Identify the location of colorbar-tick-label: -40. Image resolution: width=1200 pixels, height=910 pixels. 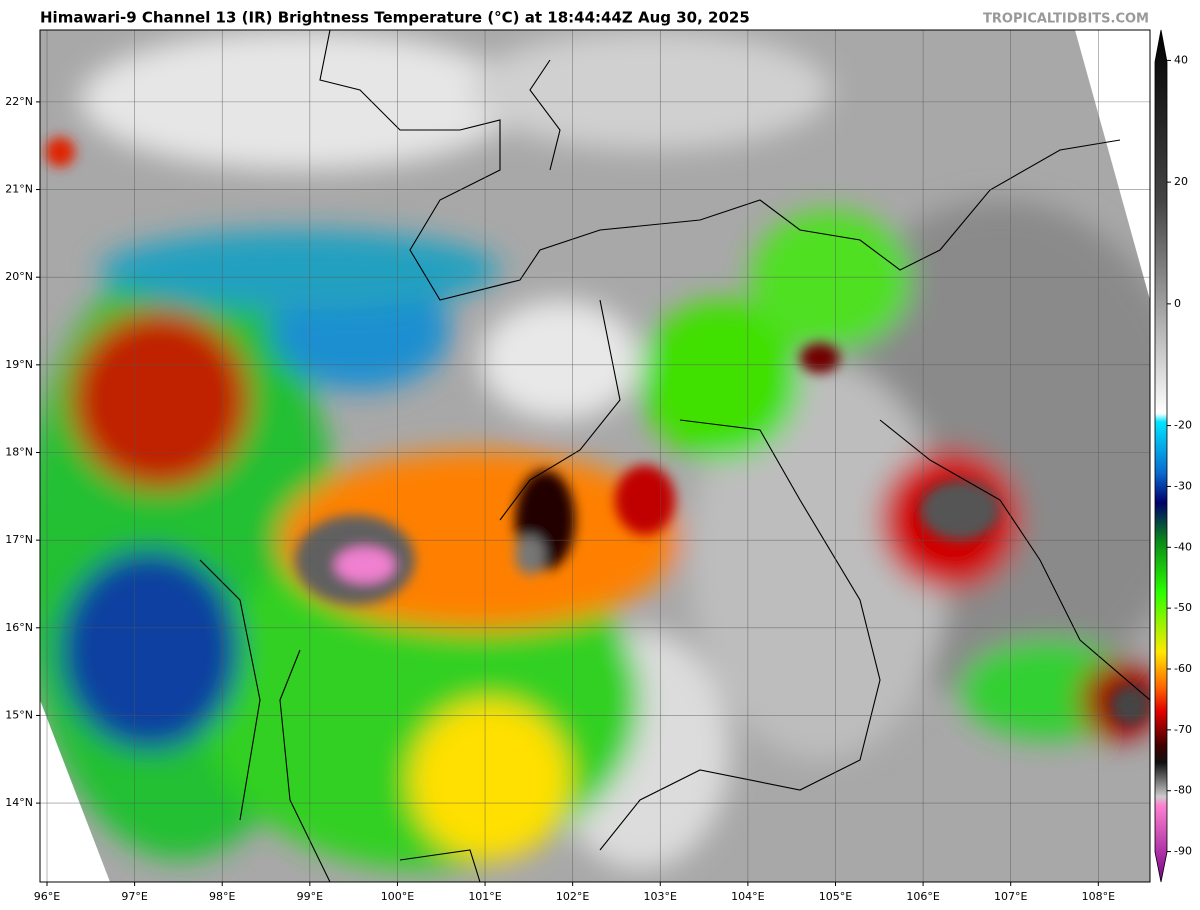
(1183, 546).